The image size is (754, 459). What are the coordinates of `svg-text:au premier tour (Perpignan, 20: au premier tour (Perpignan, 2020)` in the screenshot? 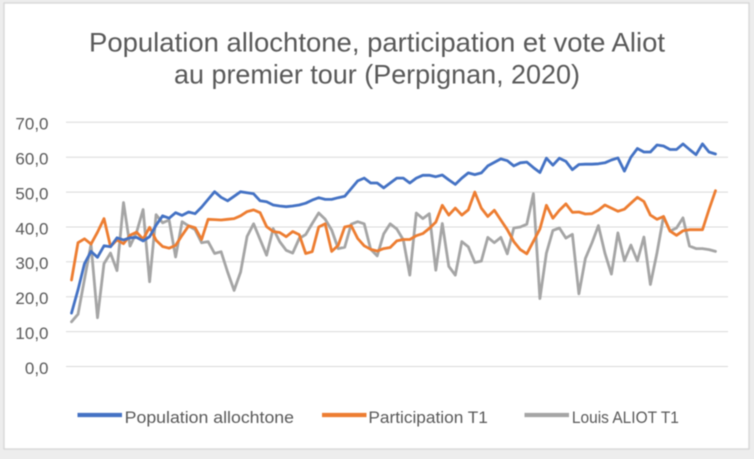 It's located at (377, 75).